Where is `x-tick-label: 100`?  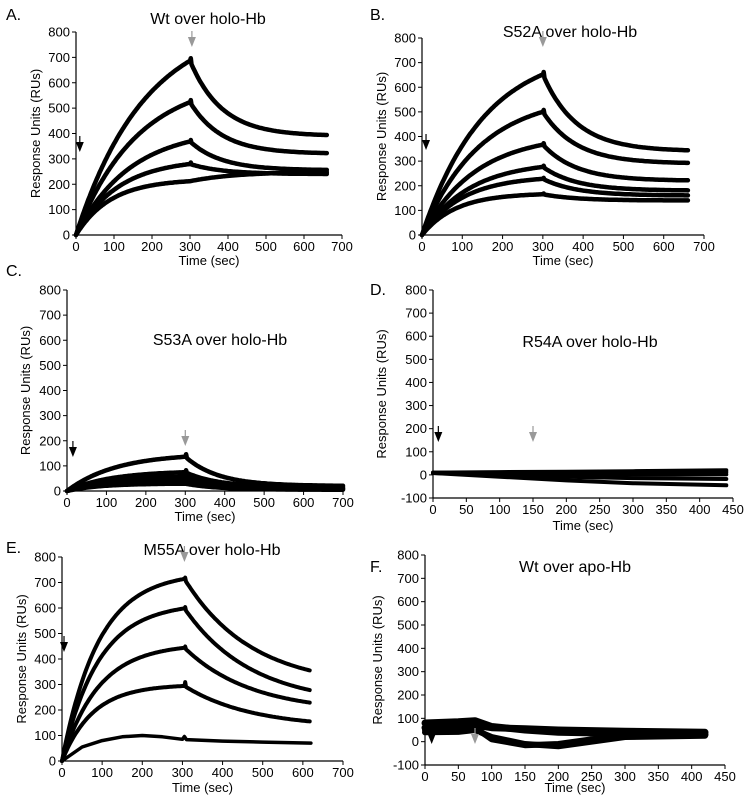 x-tick-label: 100 is located at coordinates (102, 772).